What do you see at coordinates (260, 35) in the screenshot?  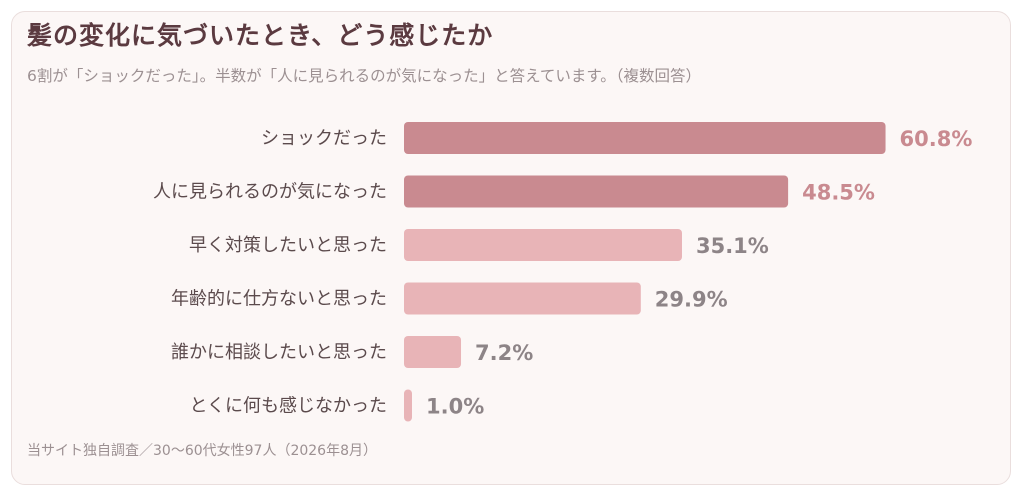 I see `chart-title: 髪の変化に気づいたとき、どう感じたか` at bounding box center [260, 35].